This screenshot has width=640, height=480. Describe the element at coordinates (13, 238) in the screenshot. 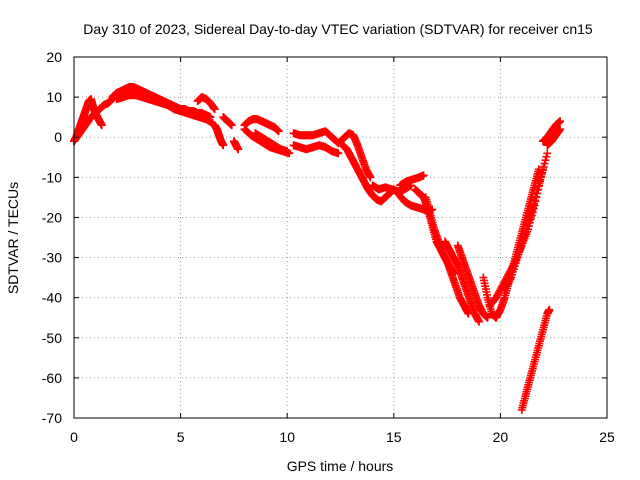

I see `y-axis-label: SDTVAR / TECUs` at that location.